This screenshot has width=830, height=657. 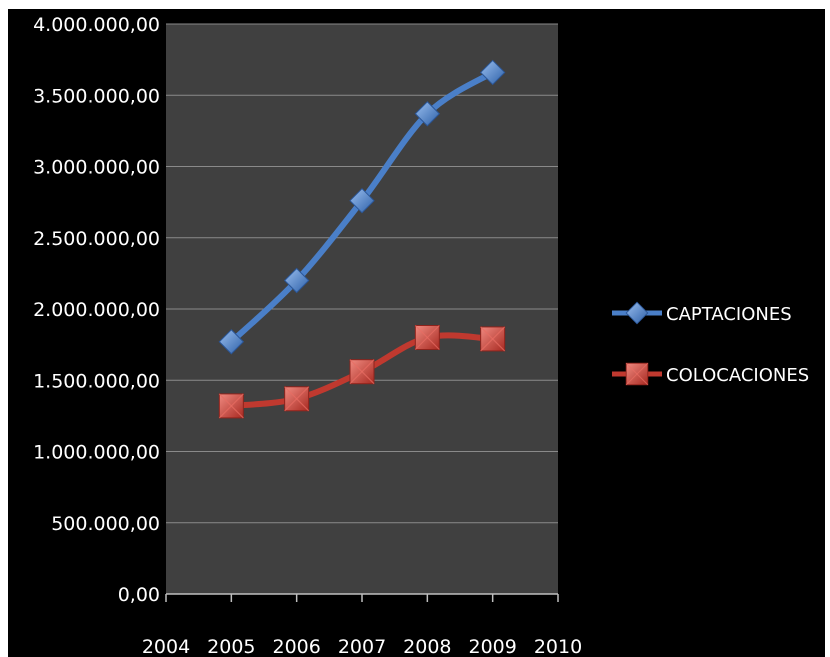 I want to click on x-tick-label: 2007, so click(x=362, y=646).